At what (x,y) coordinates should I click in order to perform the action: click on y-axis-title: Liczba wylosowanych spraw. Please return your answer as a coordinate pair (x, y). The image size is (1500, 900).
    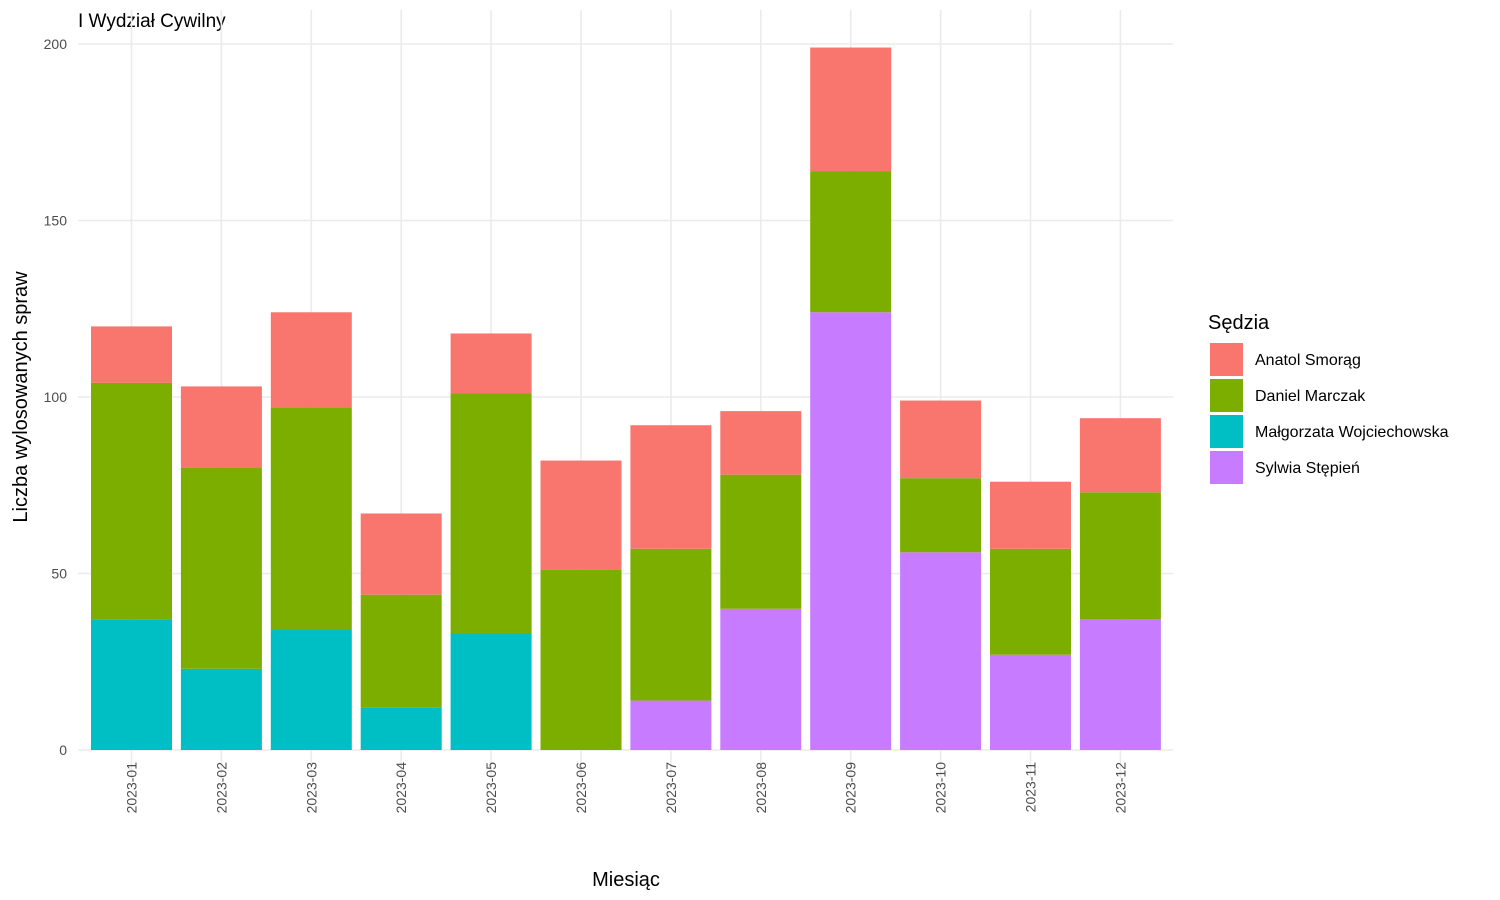
    Looking at the image, I should click on (21, 397).